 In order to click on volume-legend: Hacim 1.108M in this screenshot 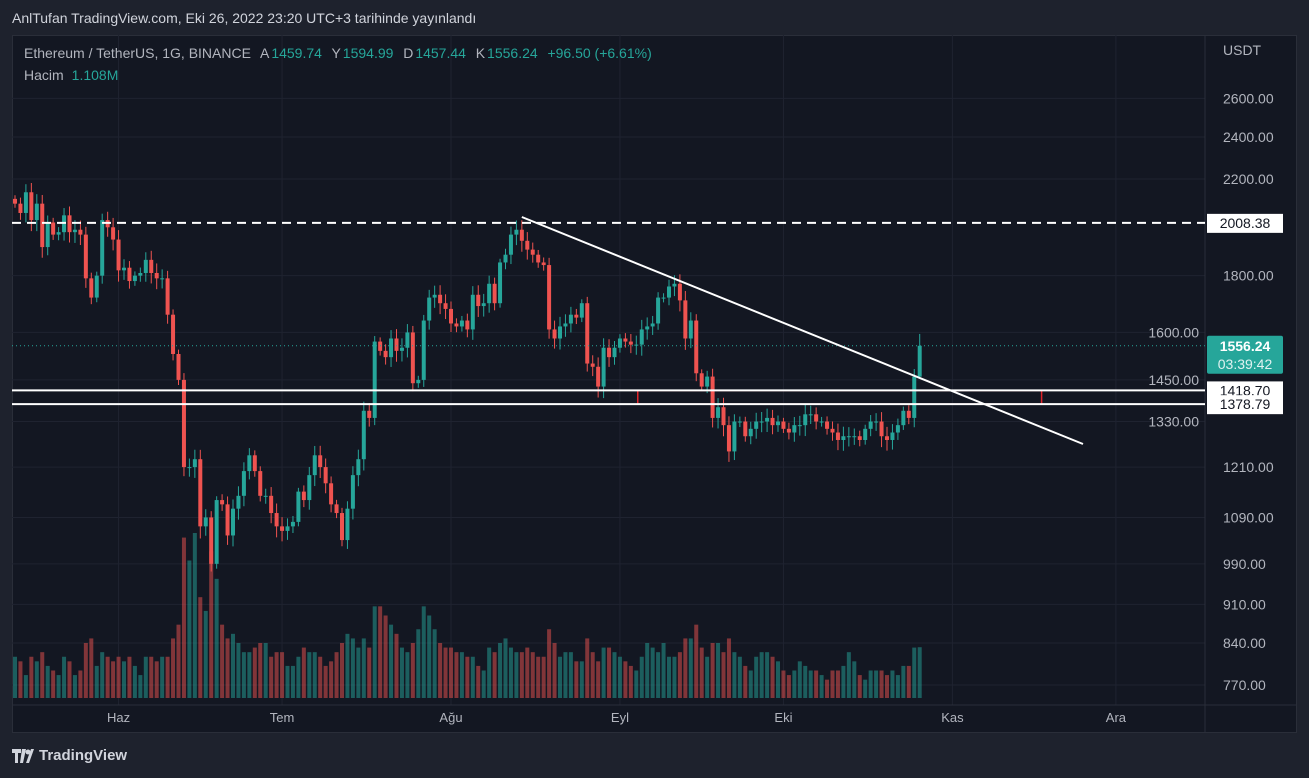, I will do `click(71, 75)`.